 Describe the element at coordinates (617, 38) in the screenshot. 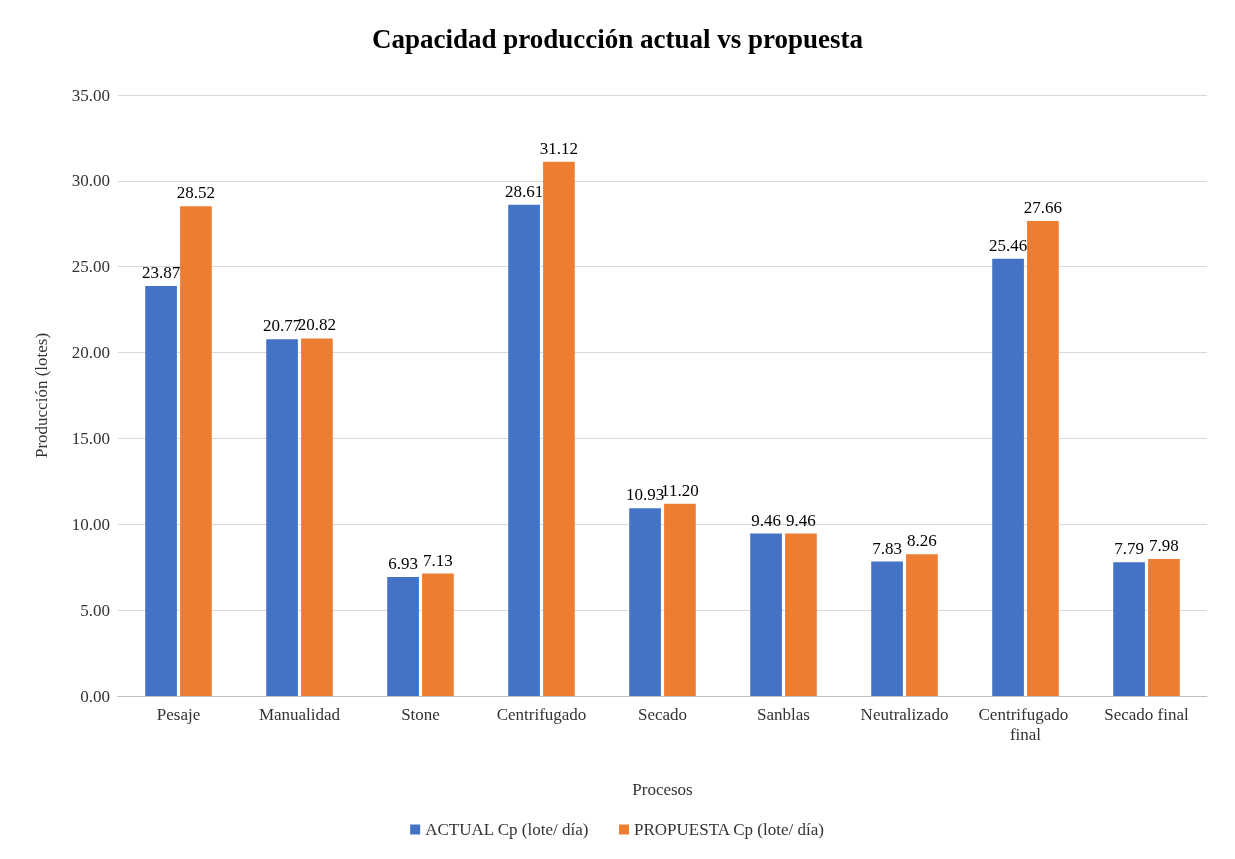

I see `chart-title: Capacidad producción actual vs propuesta` at that location.